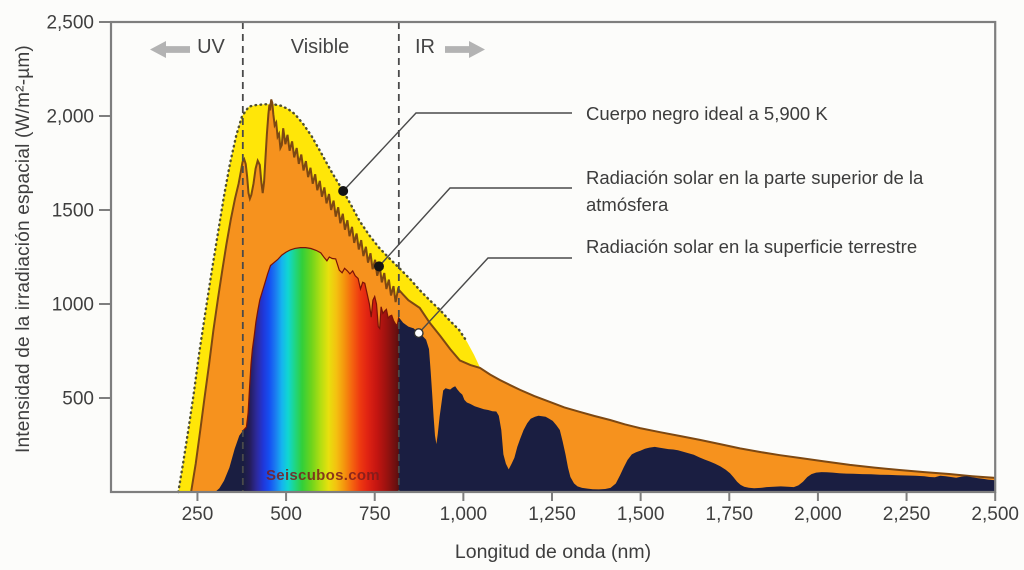  I want to click on x-tick-label: 1,250, so click(552, 514).